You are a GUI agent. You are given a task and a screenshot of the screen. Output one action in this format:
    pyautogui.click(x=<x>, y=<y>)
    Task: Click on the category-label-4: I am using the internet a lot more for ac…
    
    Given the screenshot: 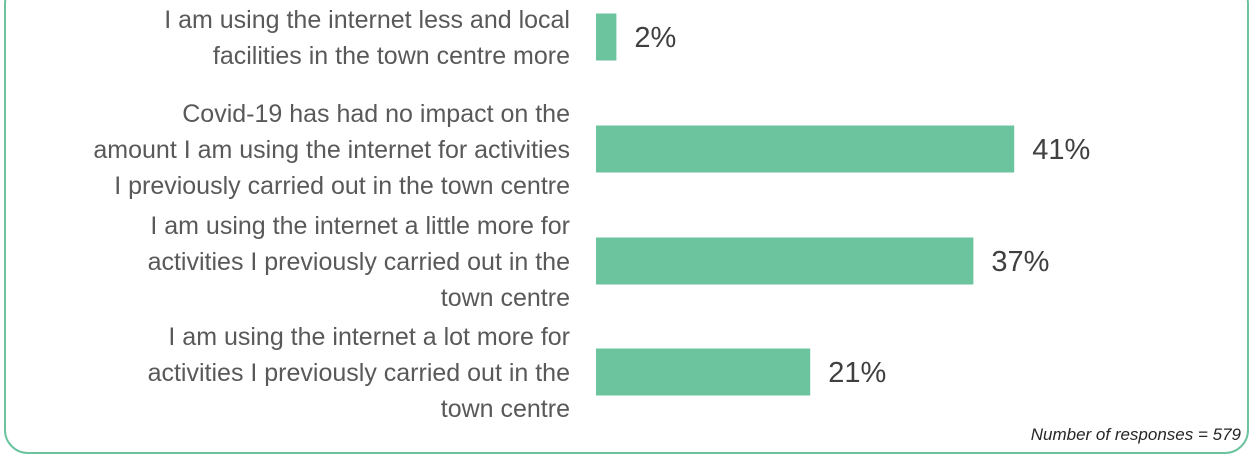 What is the action you would take?
    pyautogui.click(x=359, y=373)
    